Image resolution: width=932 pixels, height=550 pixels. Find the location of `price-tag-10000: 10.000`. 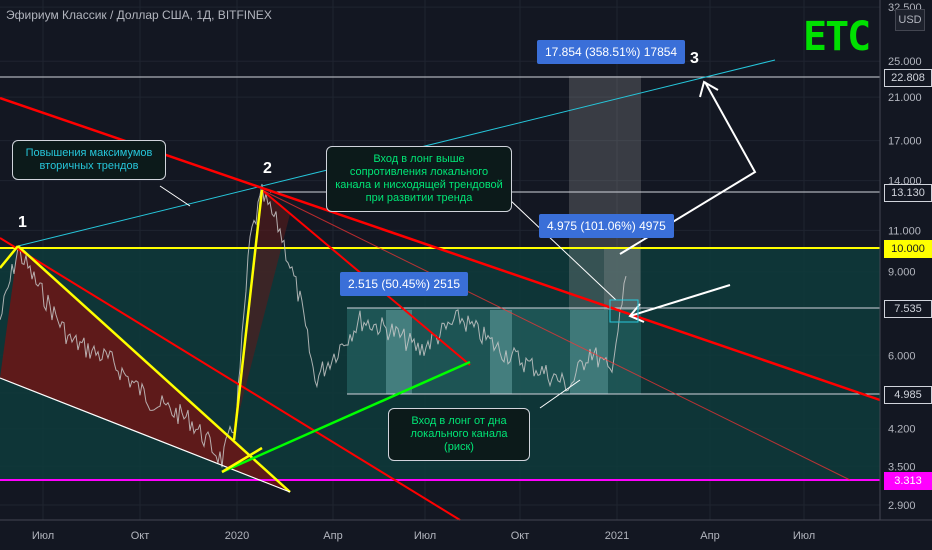

price-tag-10000: 10.000 is located at coordinates (908, 249).